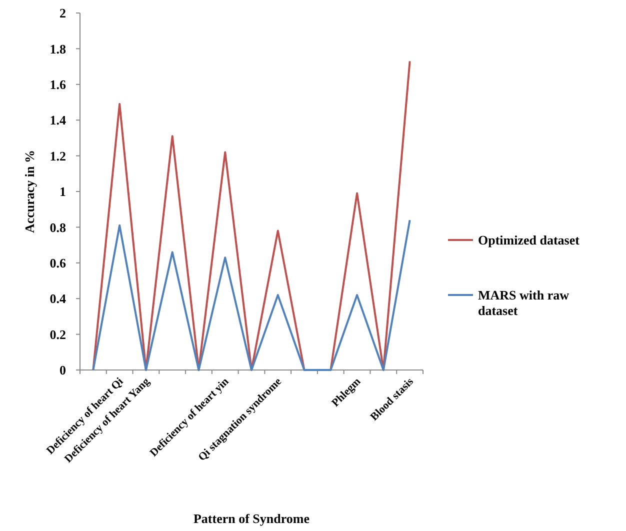 Image resolution: width=626 pixels, height=531 pixels. I want to click on y-tick-label: 0.8, so click(58, 227).